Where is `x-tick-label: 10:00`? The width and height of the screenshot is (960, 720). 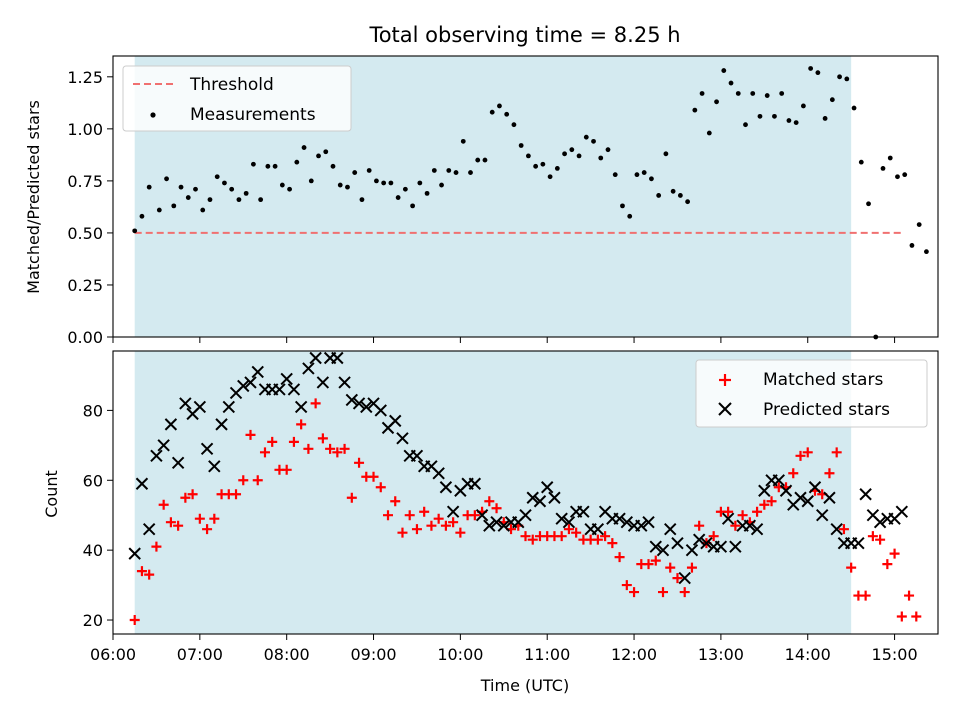 x-tick-label: 10:00 is located at coordinates (460, 654).